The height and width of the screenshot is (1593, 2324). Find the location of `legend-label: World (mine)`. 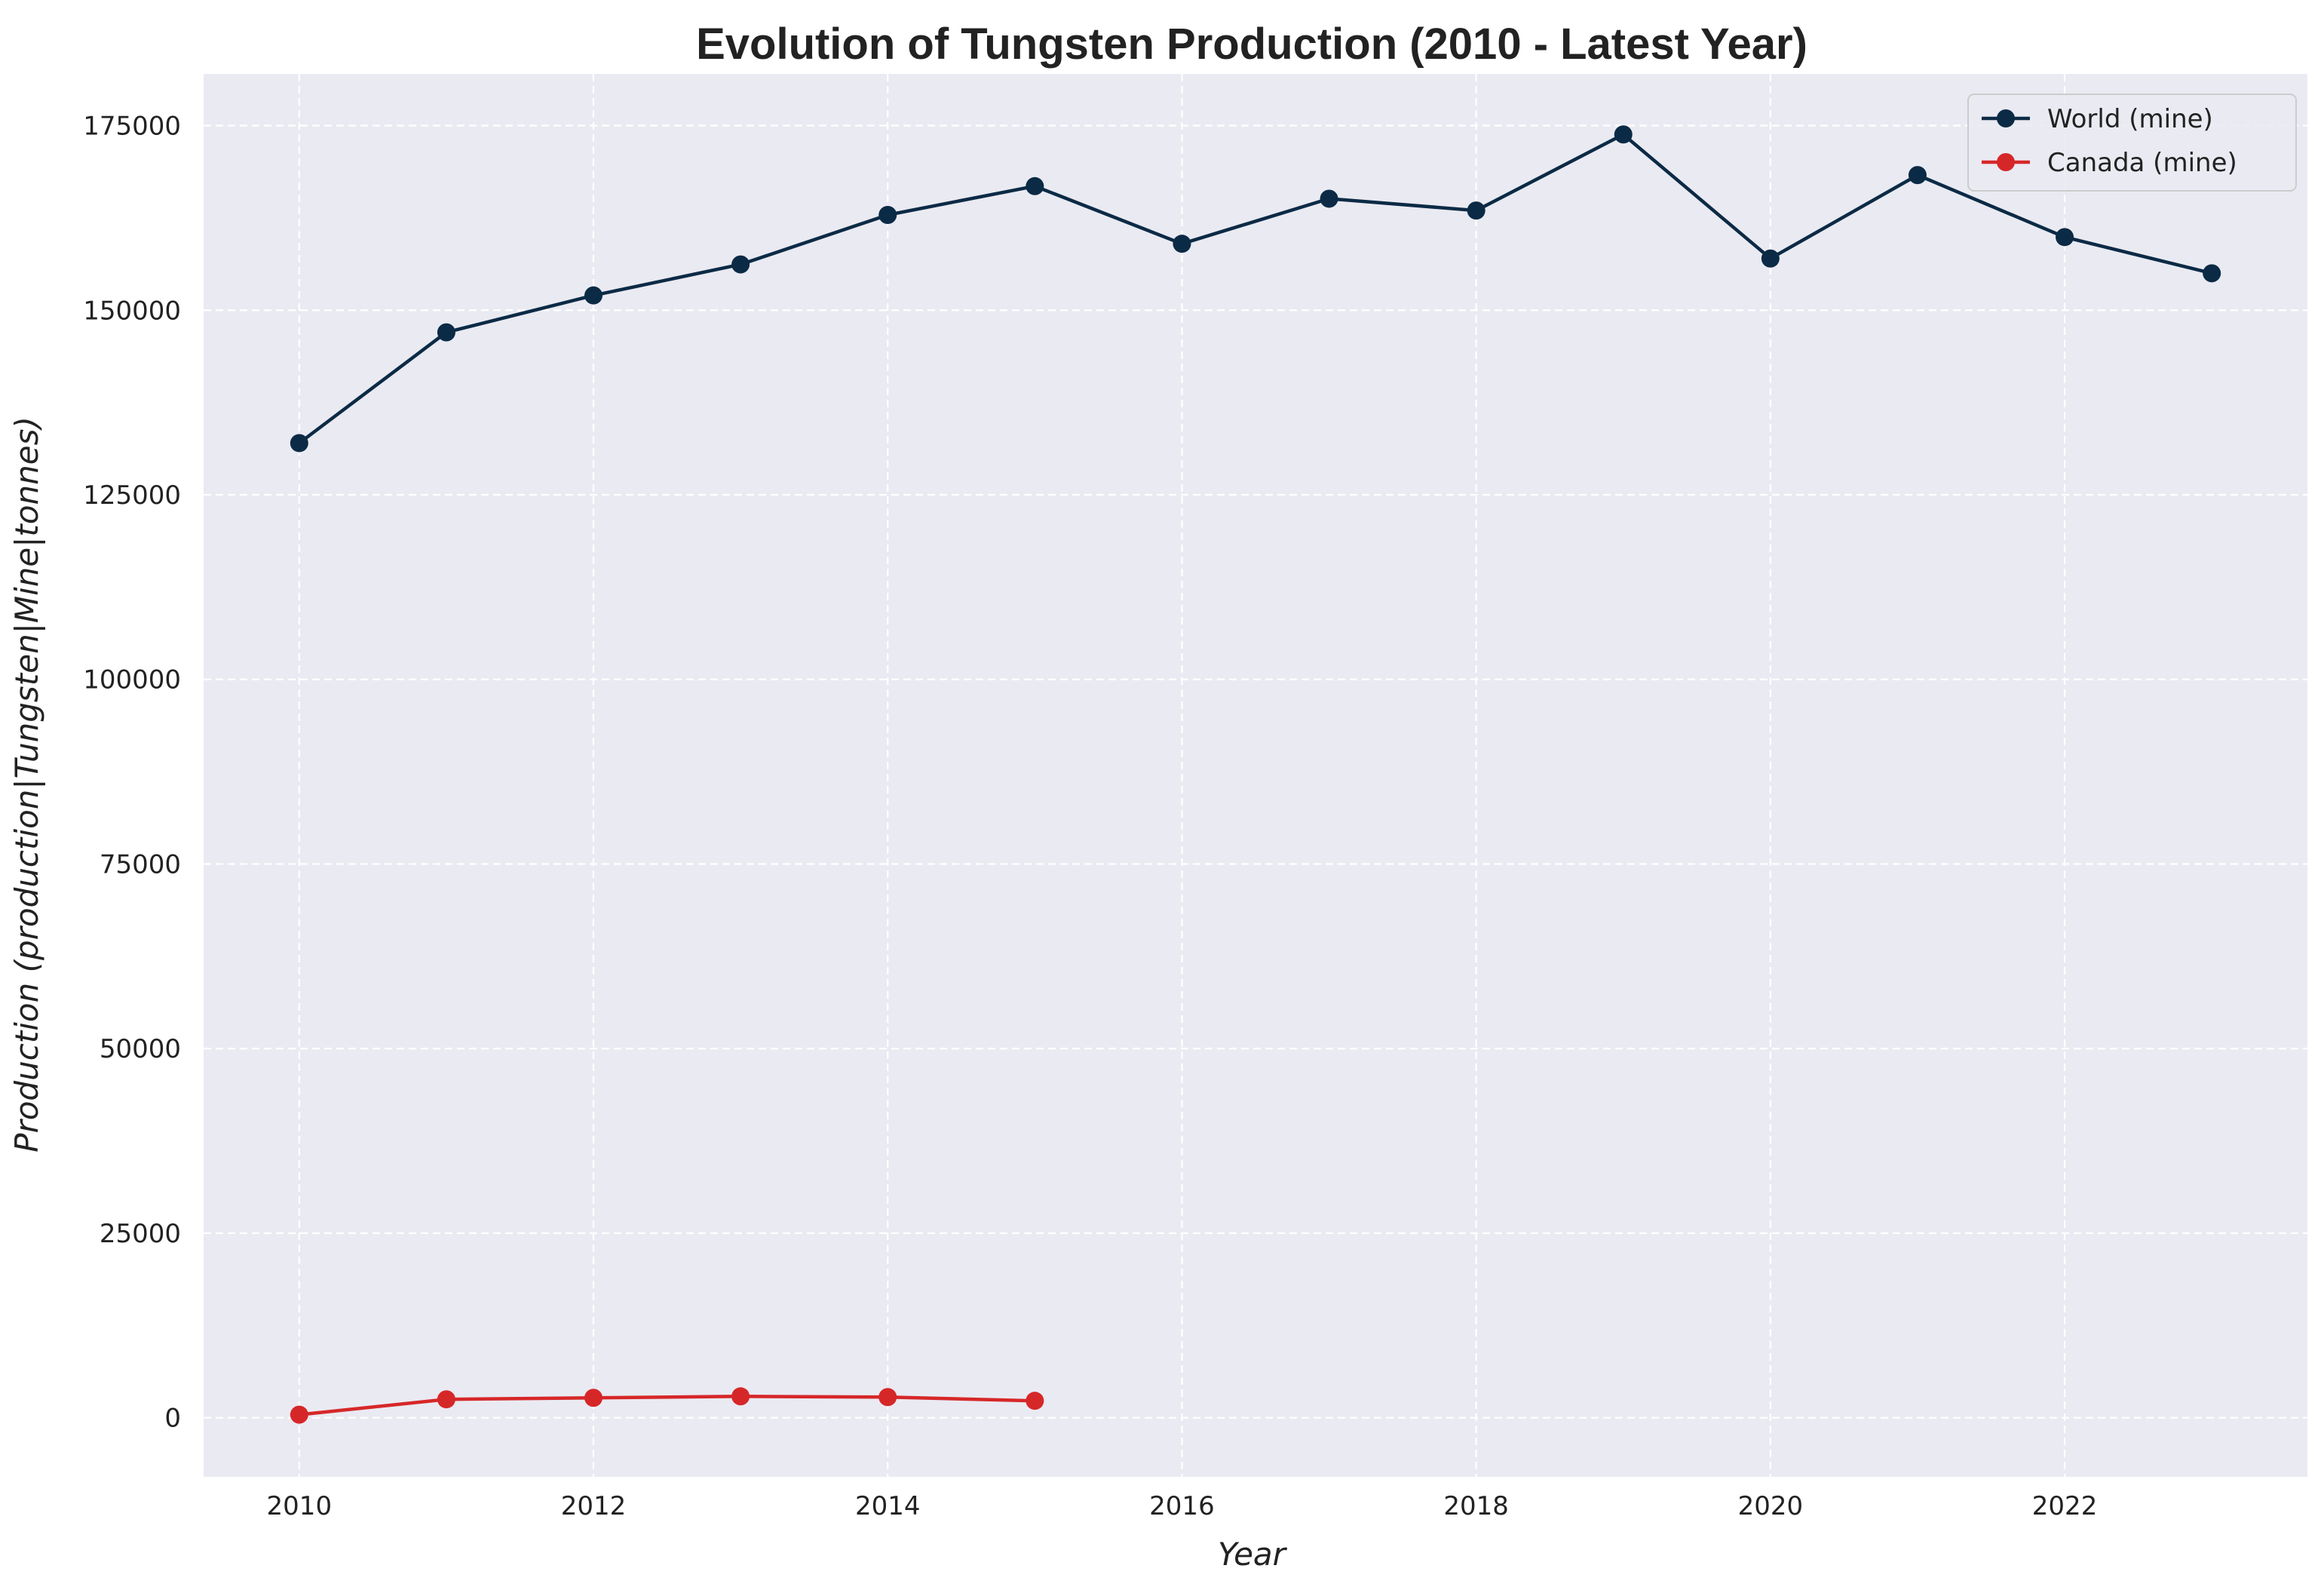

legend-label: World (mine) is located at coordinates (2130, 119).